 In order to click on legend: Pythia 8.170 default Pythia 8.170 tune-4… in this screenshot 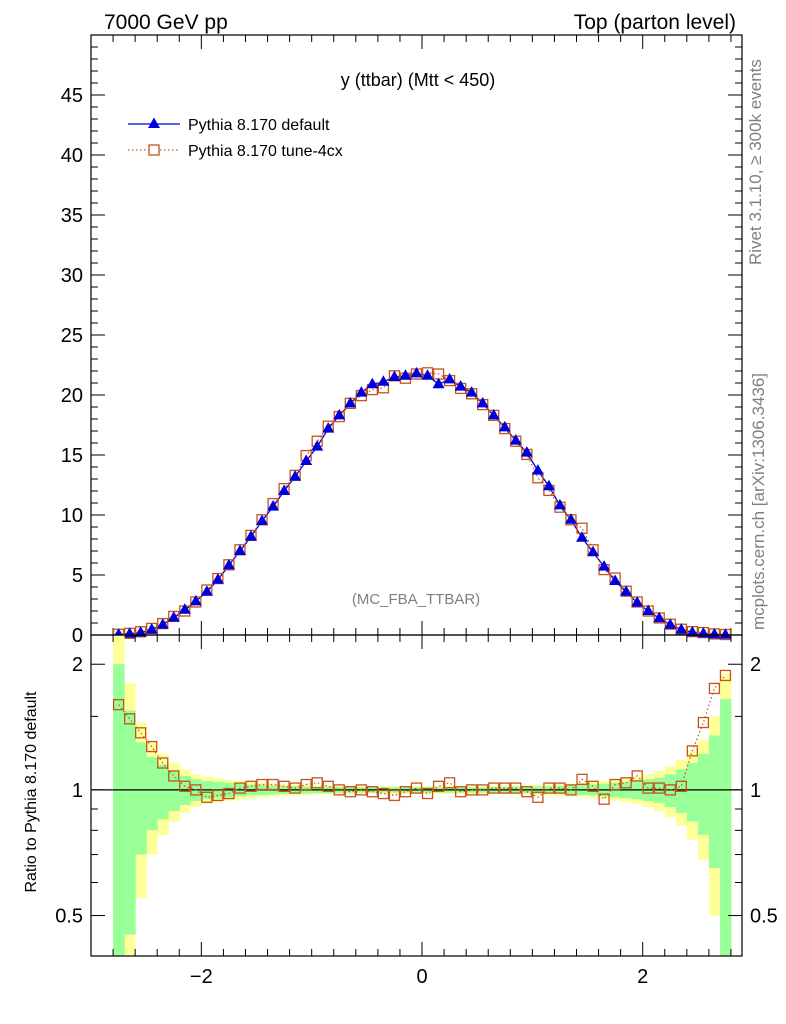, I will do `click(235, 138)`.